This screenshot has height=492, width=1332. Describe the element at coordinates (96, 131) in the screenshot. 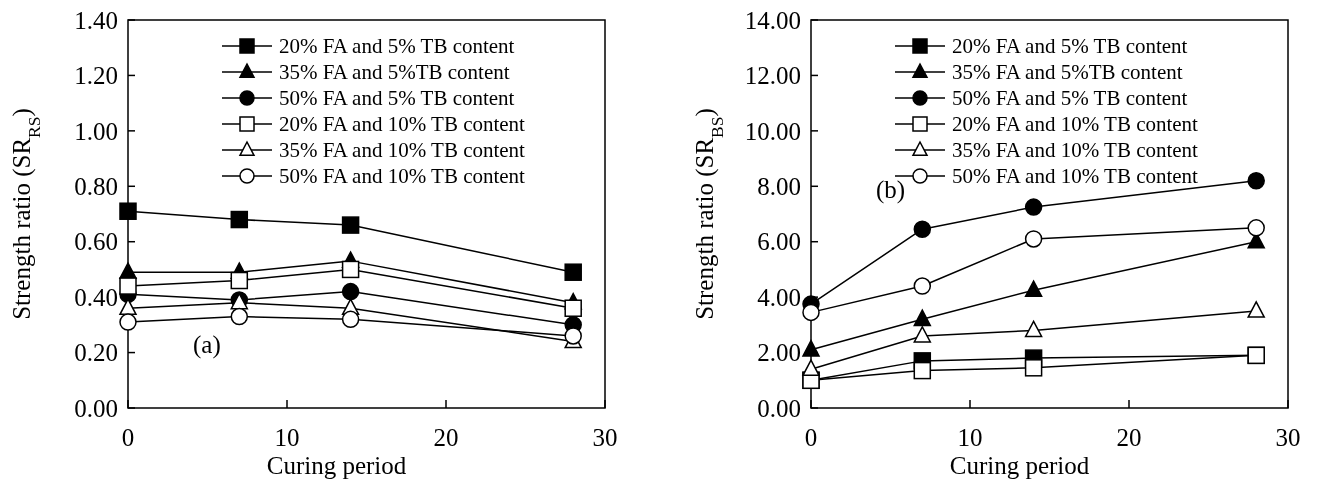

I see `y-tick-label: 1.00` at that location.